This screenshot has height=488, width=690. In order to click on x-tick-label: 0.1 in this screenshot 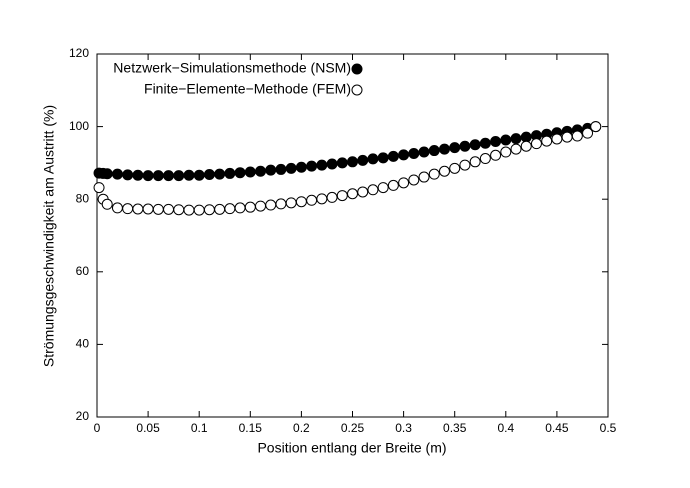, I will do `click(199, 428)`.